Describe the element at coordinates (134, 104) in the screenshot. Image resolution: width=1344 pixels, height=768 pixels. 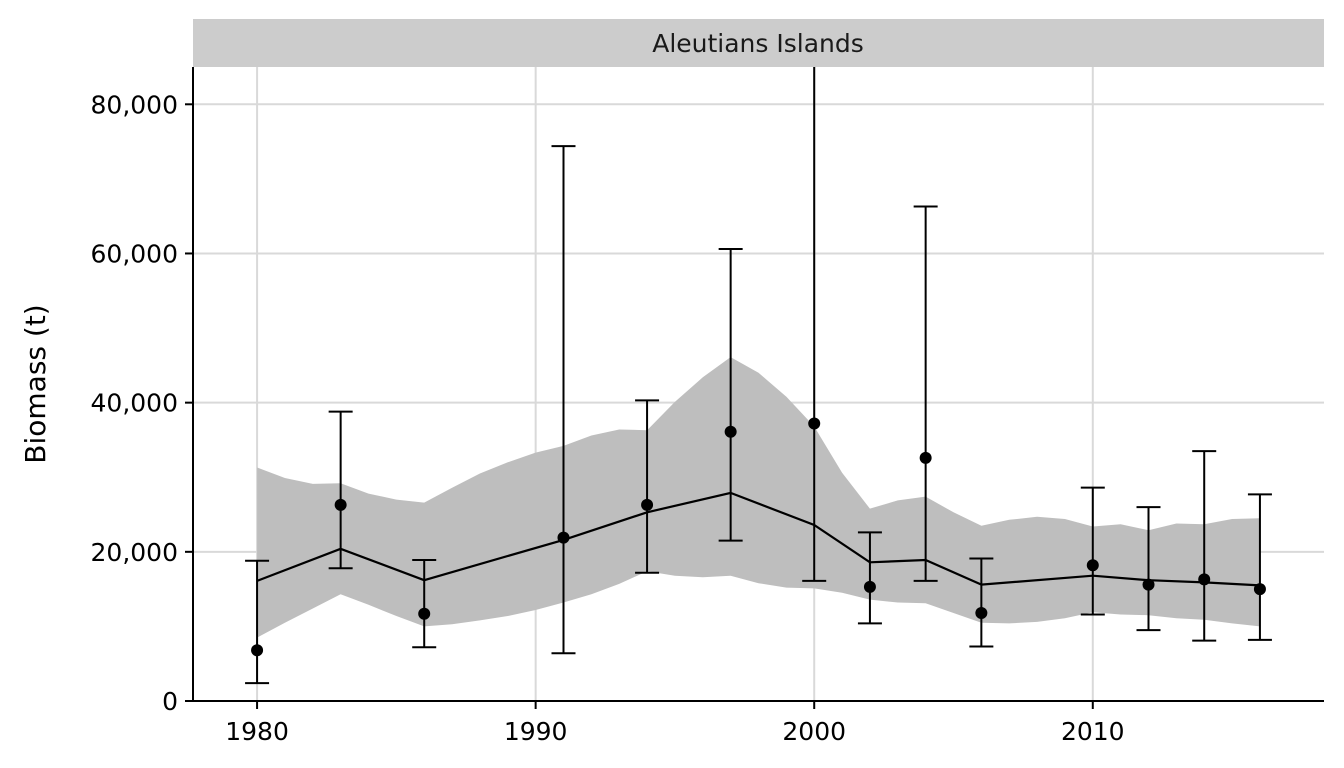
I see `y-tick-label: 80,000` at that location.